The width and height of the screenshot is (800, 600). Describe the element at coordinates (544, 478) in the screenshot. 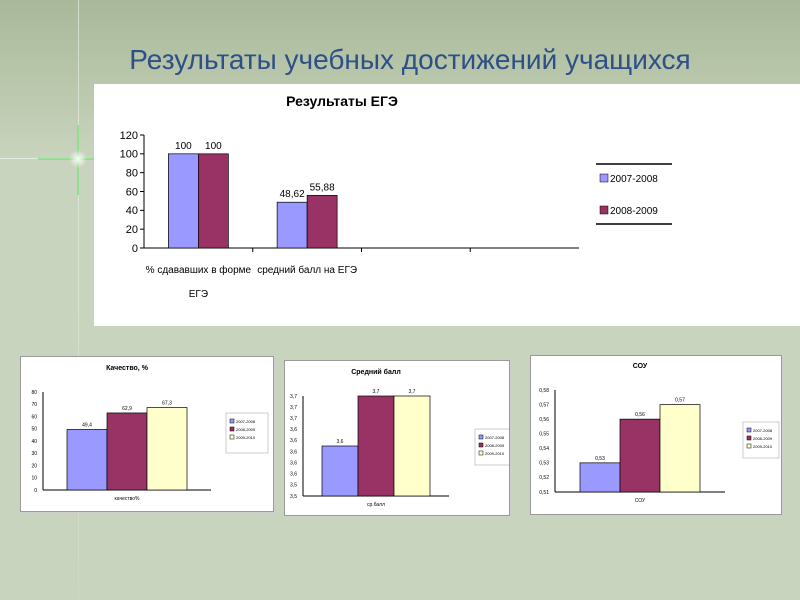

I see `y-tick-label: 0,52` at that location.